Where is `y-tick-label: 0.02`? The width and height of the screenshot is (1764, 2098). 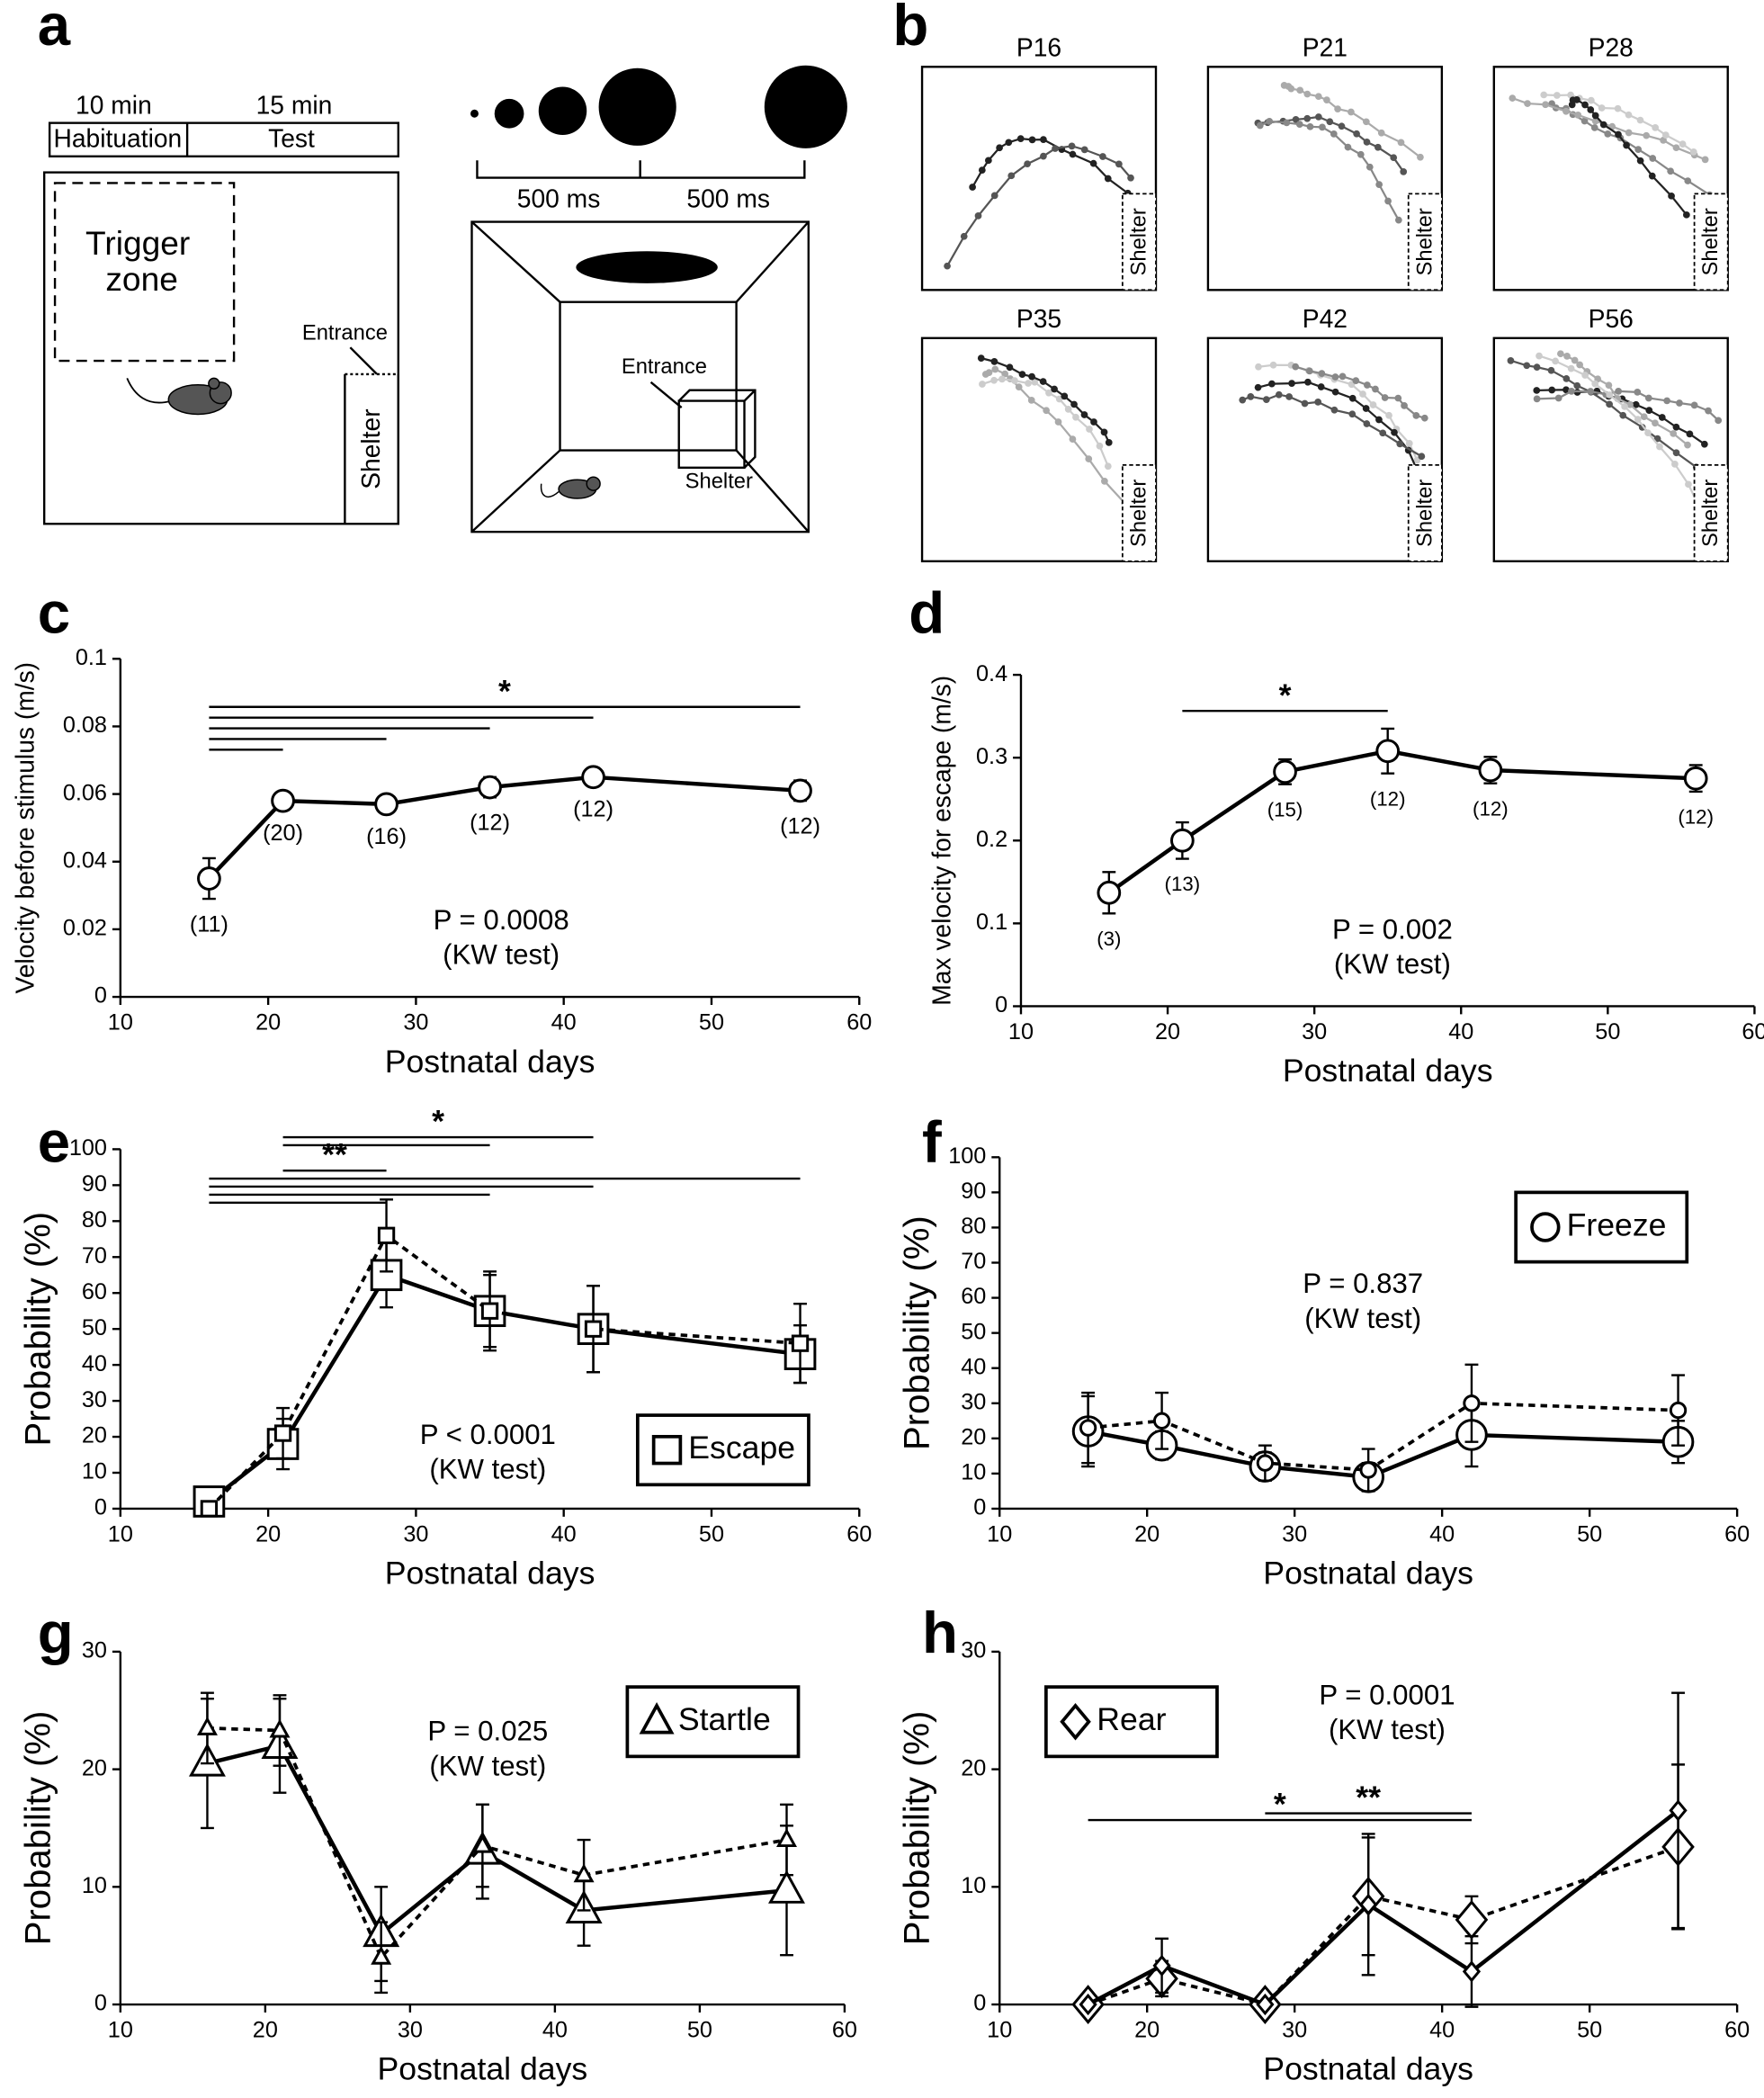 y-tick-label: 0.02 is located at coordinates (85, 928).